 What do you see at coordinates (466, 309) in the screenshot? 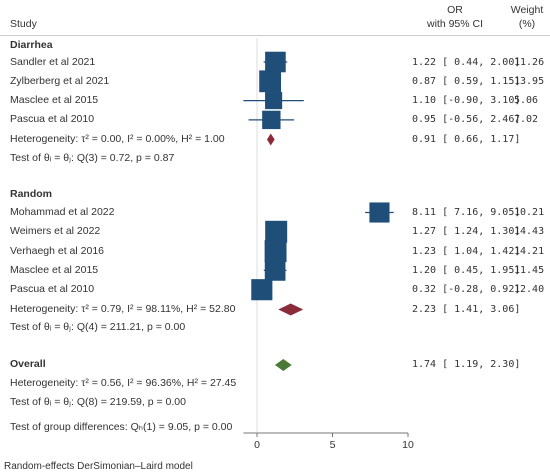
I see `subgroup-pooled-ci-text: 2.23 [ 1.41, 3.06]` at bounding box center [466, 309].